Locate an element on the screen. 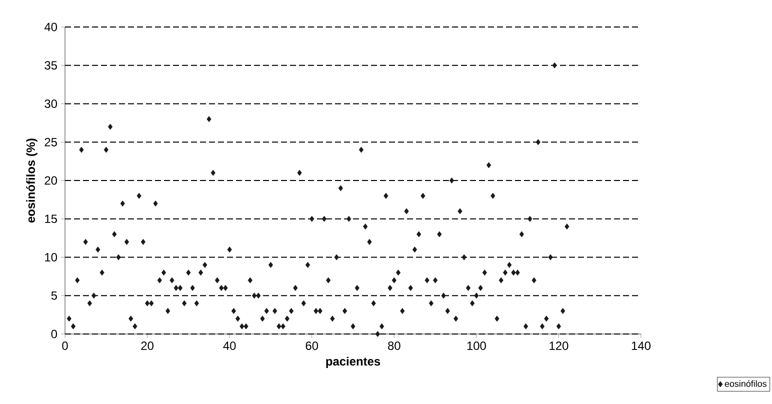 The width and height of the screenshot is (772, 404). x-tick-label: 60 is located at coordinates (312, 346).